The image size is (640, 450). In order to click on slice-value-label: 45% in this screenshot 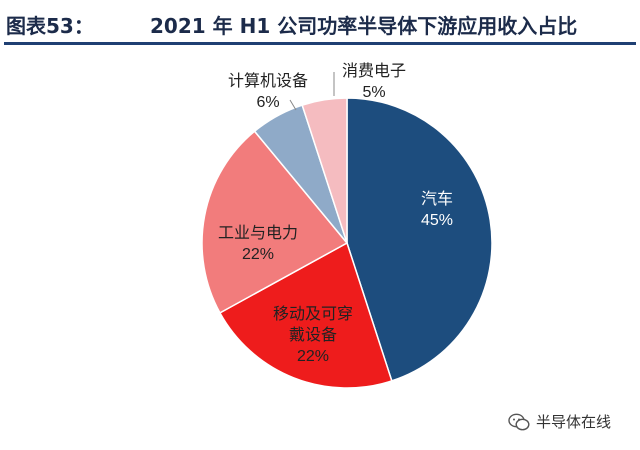, I will do `click(437, 220)`.